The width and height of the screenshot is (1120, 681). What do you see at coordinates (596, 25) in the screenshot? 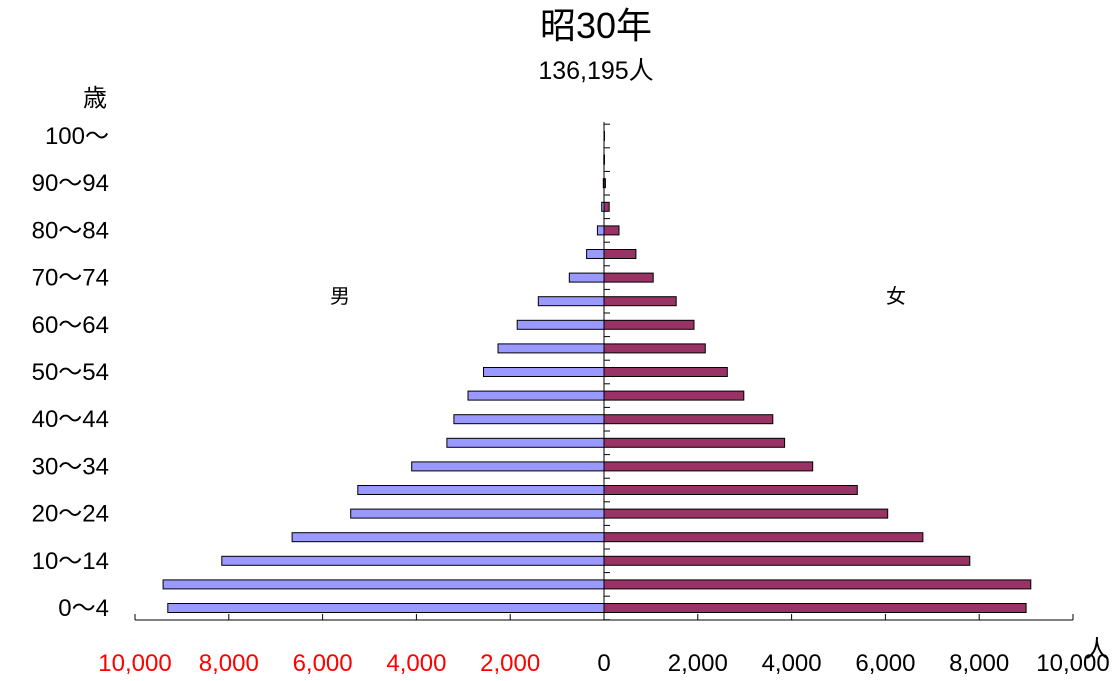
I see `chart-title: 昭30年` at bounding box center [596, 25].